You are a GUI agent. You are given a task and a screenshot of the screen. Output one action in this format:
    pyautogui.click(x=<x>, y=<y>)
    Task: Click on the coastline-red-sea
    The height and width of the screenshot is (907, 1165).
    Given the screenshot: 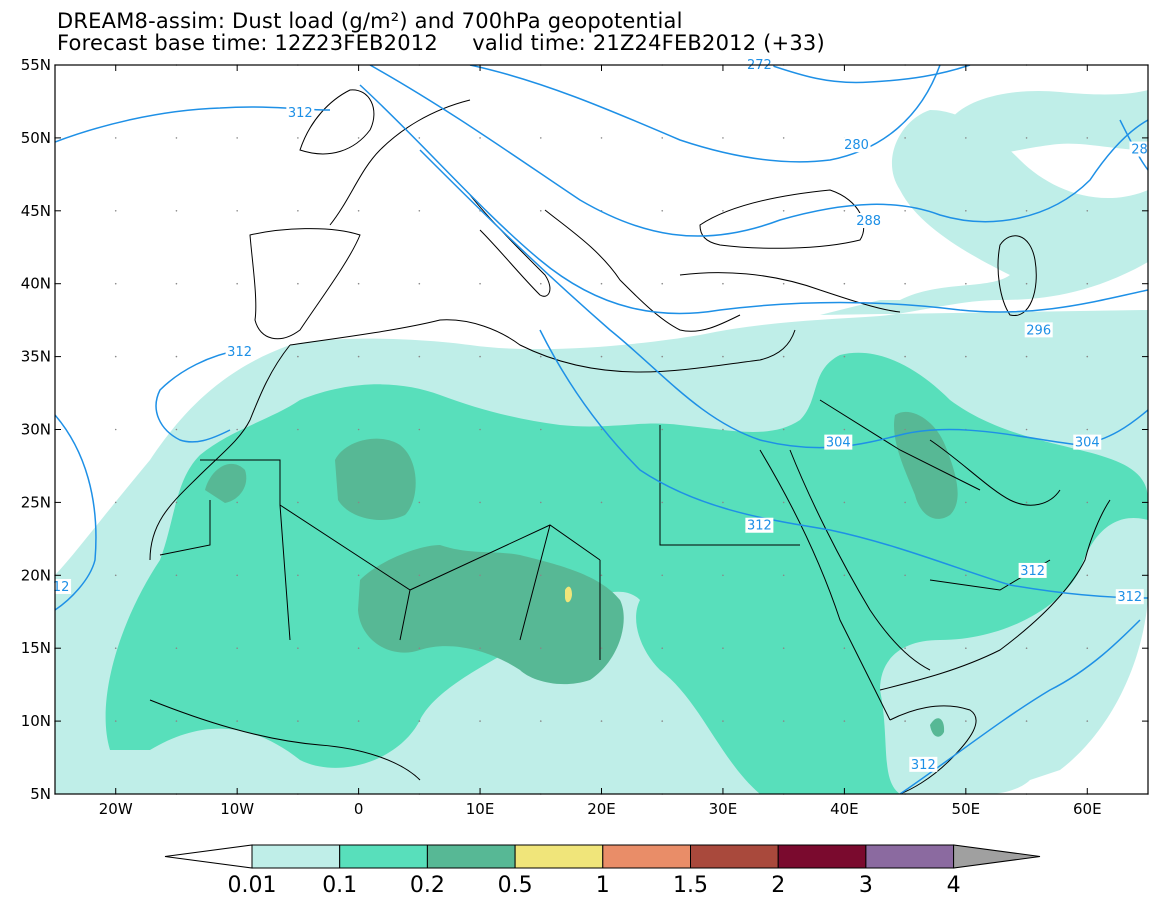 What is the action you would take?
    pyautogui.click(x=845, y=585)
    